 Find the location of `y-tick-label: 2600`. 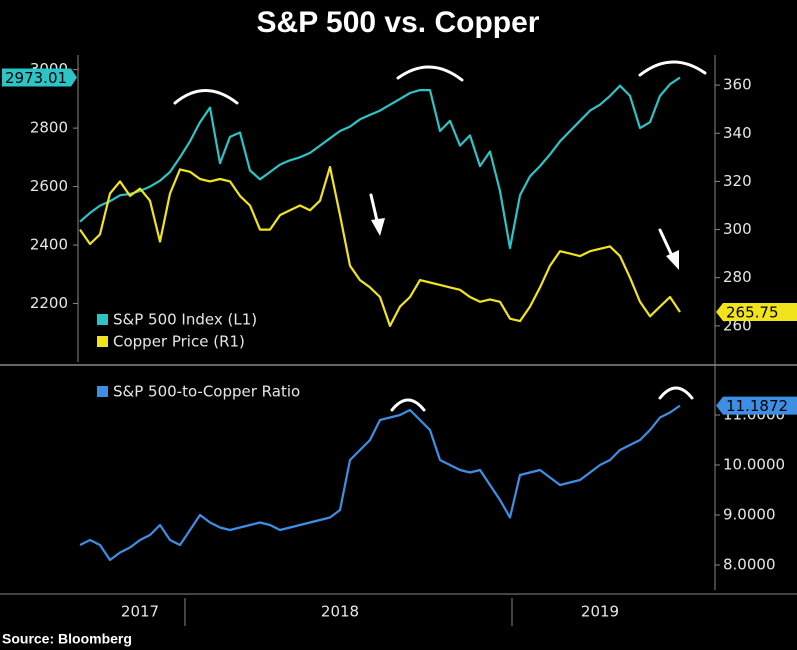

y-tick-label: 2600 is located at coordinates (49, 186).